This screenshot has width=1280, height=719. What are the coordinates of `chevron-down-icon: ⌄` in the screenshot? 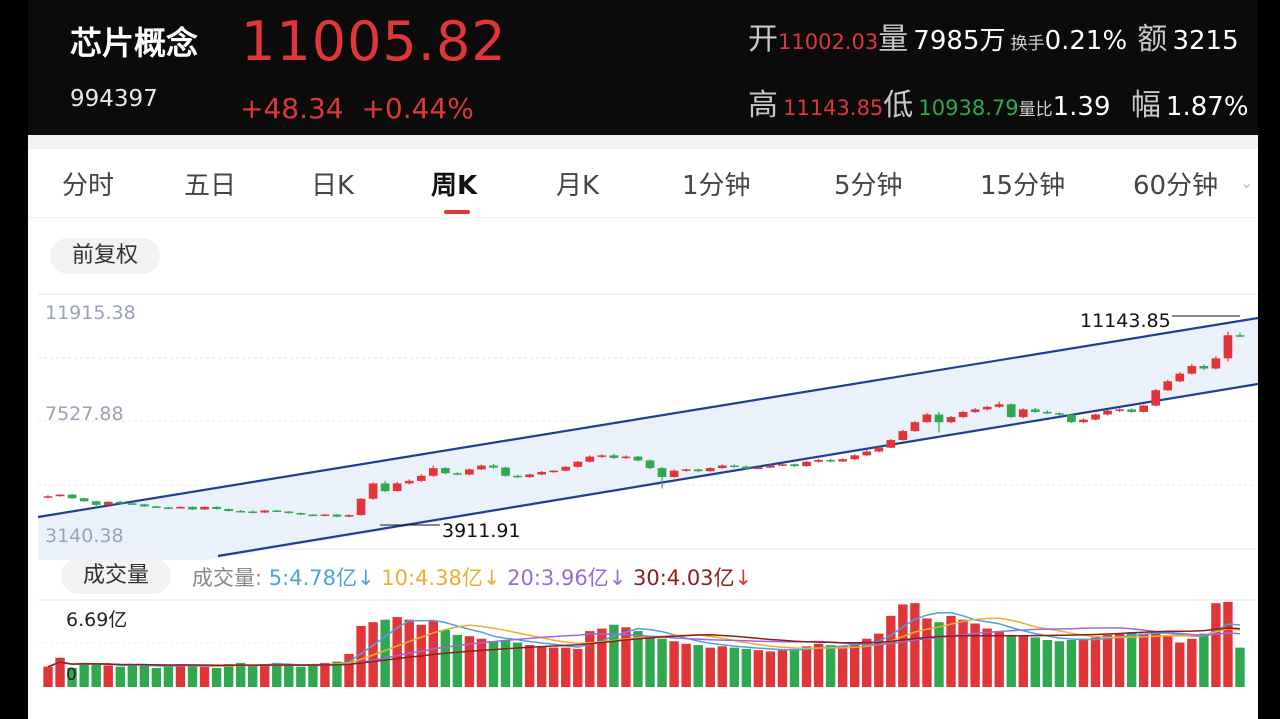 It's located at (1247, 182).